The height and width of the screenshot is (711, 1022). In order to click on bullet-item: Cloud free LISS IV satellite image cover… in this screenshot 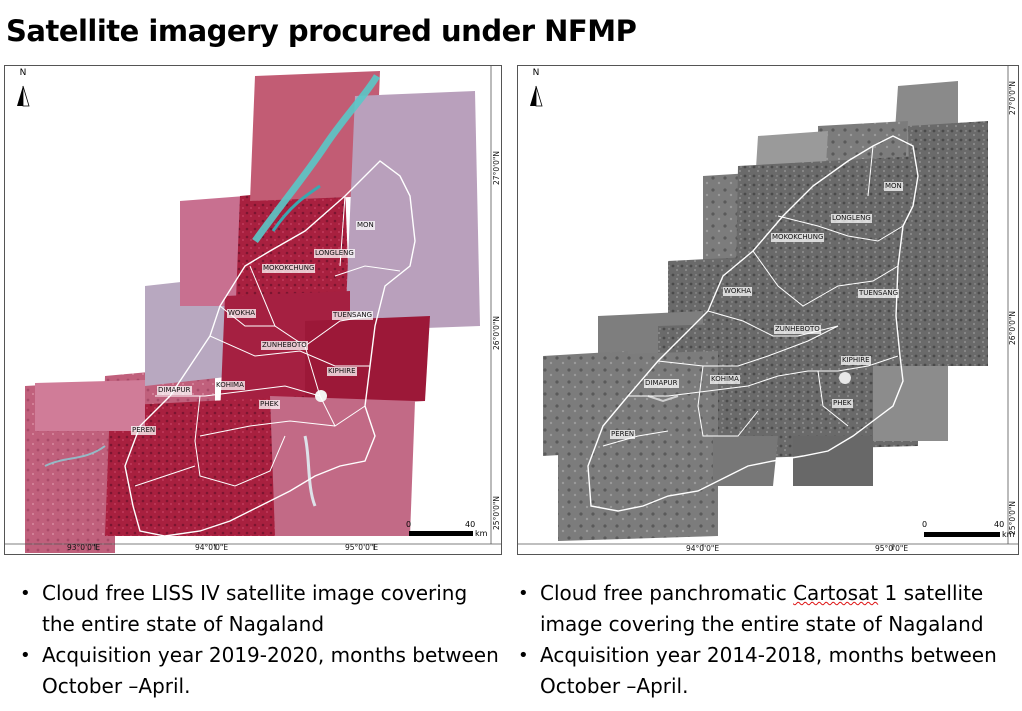, I will do `click(260, 609)`.